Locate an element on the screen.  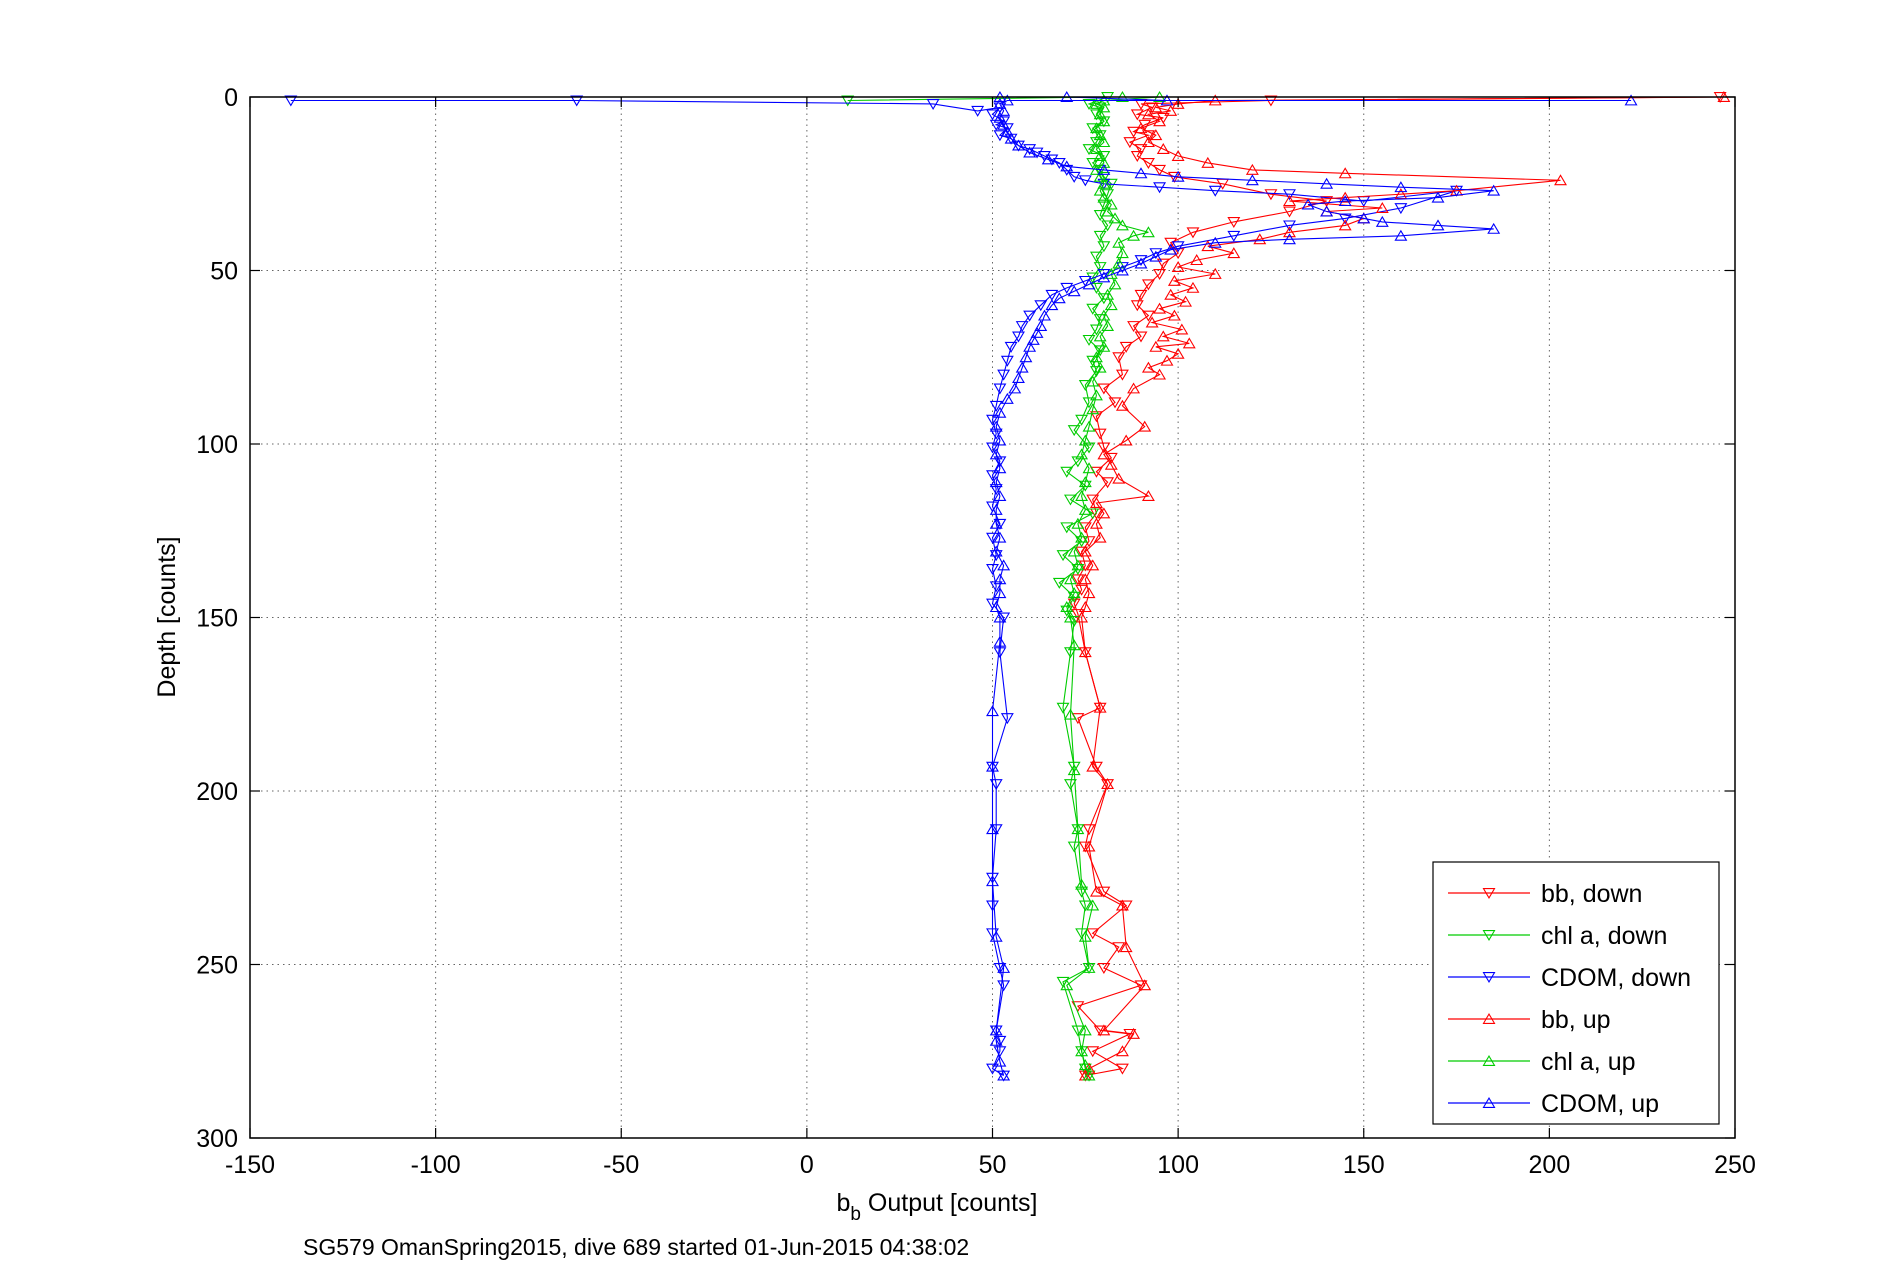
x-tick-label: -100 is located at coordinates (436, 1165).